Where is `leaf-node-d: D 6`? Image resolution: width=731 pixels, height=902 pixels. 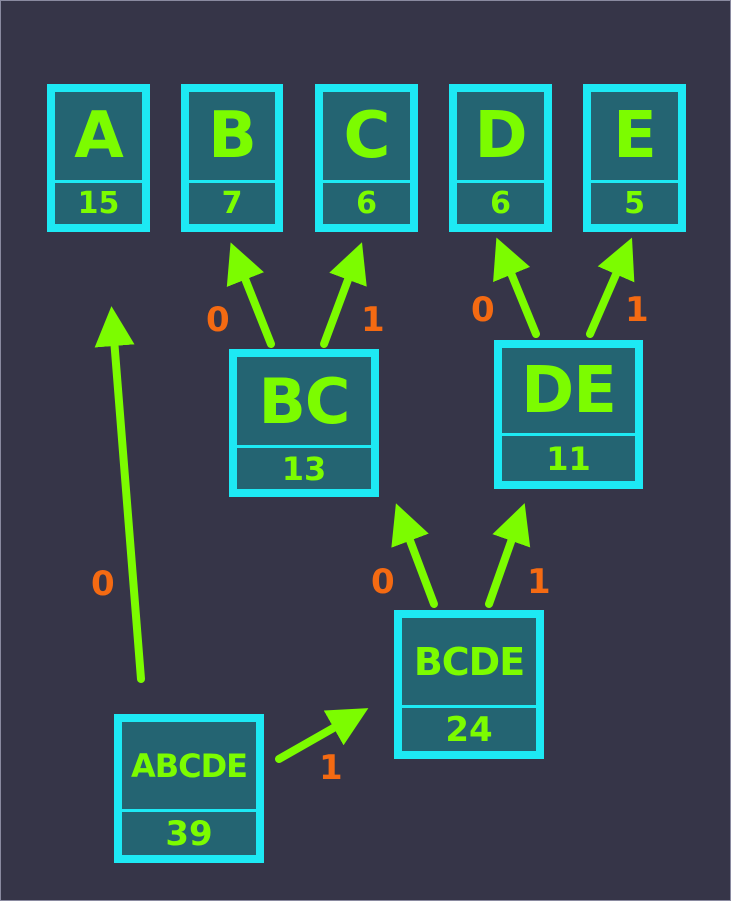
leaf-node-d: D 6 is located at coordinates (500, 158).